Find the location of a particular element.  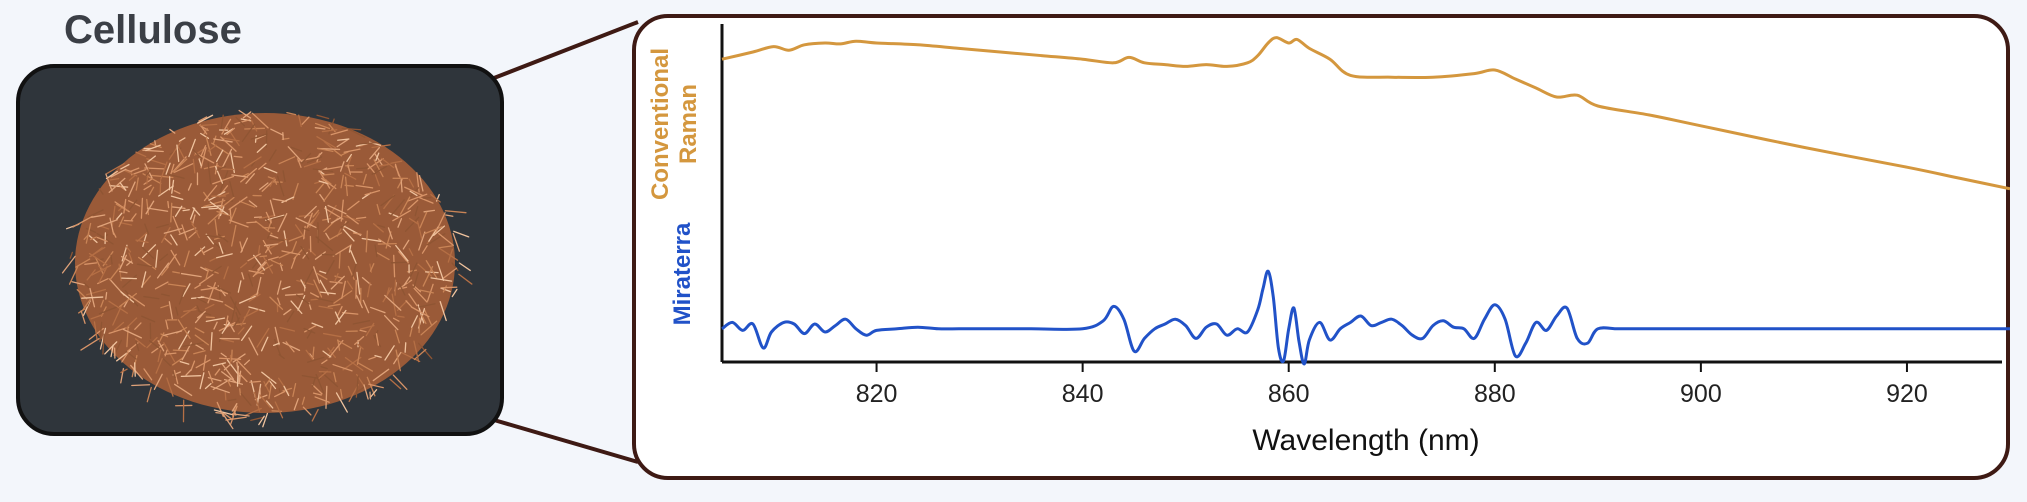

connector-bottom is located at coordinates (566, 441).